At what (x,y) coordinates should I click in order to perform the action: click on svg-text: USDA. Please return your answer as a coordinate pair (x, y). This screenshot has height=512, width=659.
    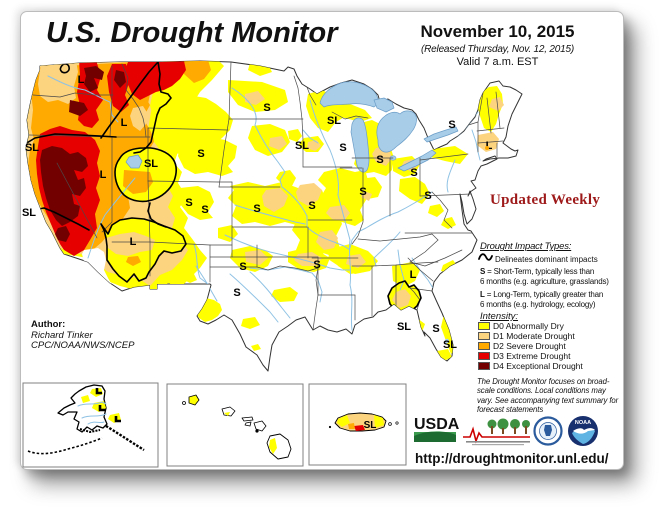
    Looking at the image, I should click on (437, 424).